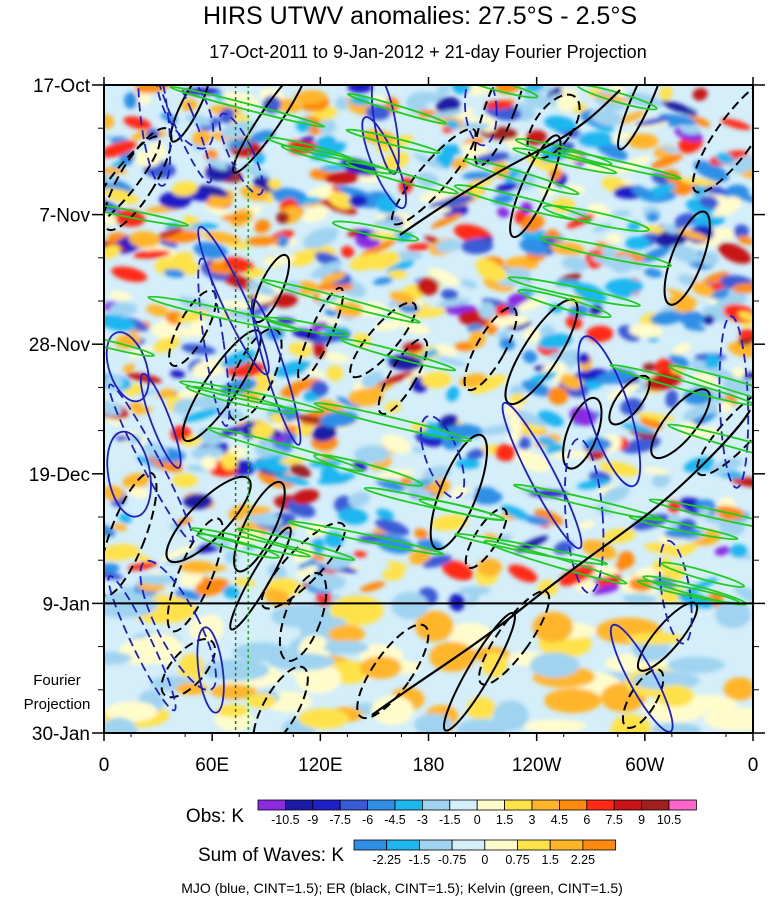 The height and width of the screenshot is (899, 772). What do you see at coordinates (212, 765) in the screenshot?
I see `x-tick-label: 60E` at bounding box center [212, 765].